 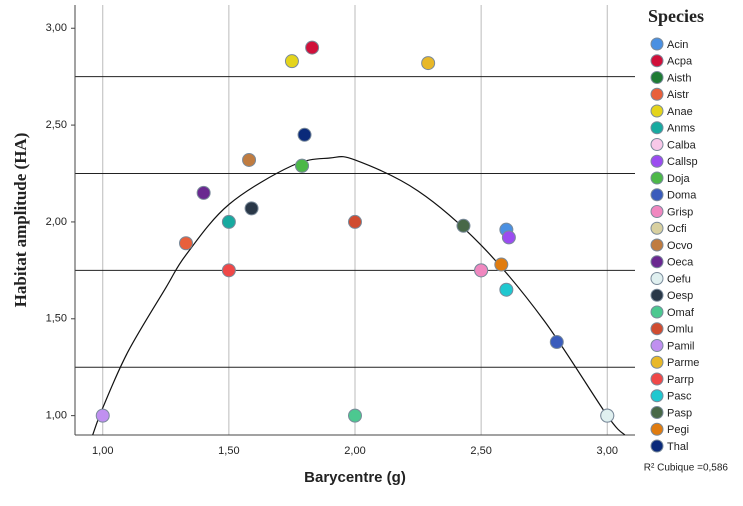 I want to click on x-axis-title: Barycentre (g), so click(x=355, y=477).